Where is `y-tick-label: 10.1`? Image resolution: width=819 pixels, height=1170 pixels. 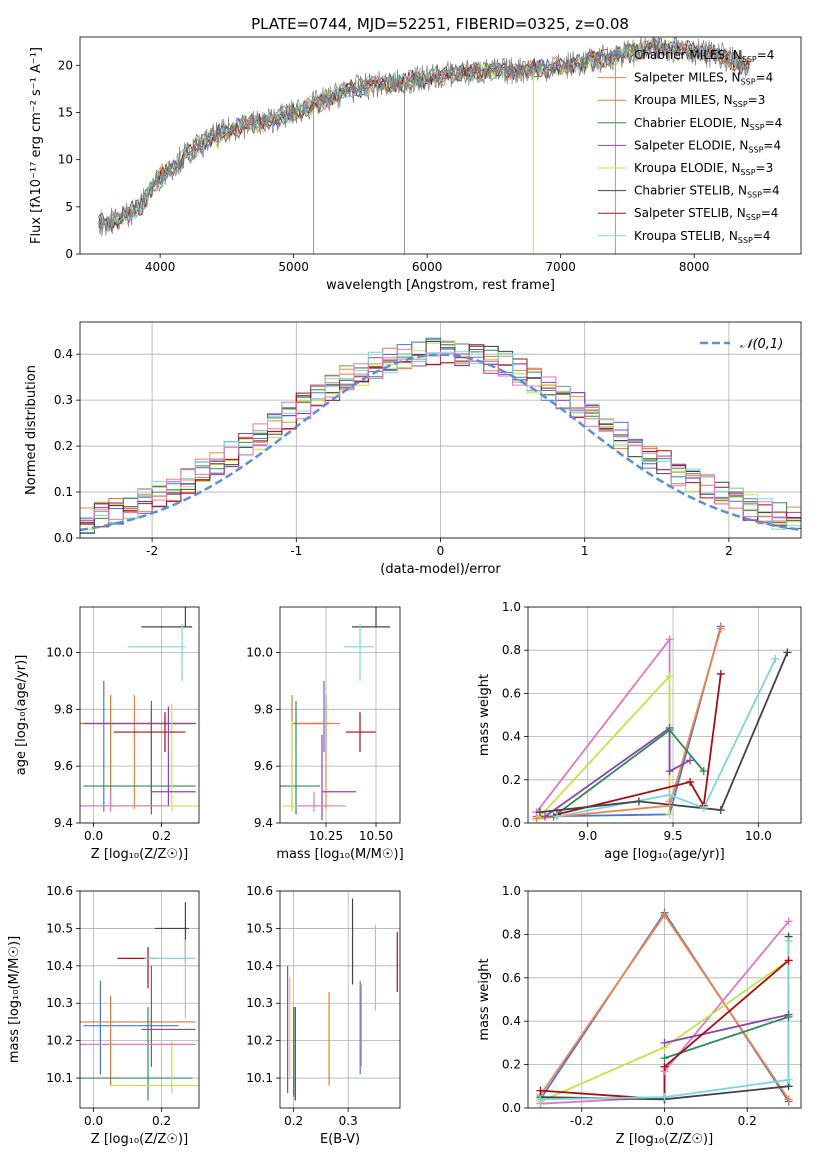 y-tick-label: 10.1 is located at coordinates (259, 1078).